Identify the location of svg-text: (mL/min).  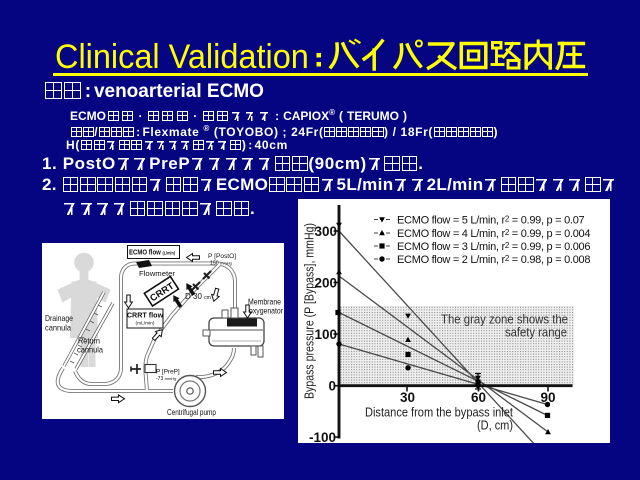
(145, 324).